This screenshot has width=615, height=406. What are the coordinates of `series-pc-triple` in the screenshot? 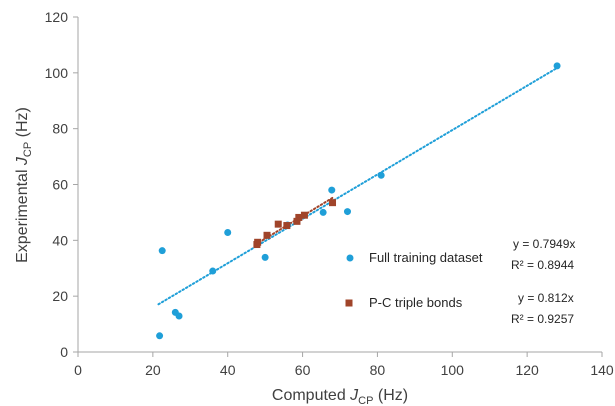 It's located at (295, 224).